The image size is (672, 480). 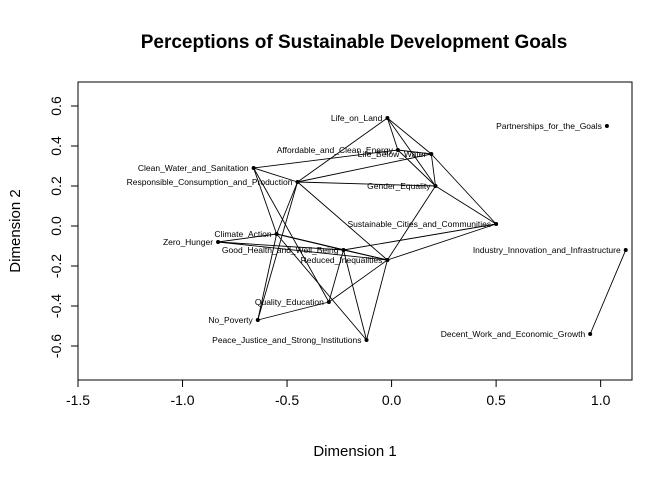 What do you see at coordinates (182, 400) in the screenshot?
I see `x-tick-label: -1.0` at bounding box center [182, 400].